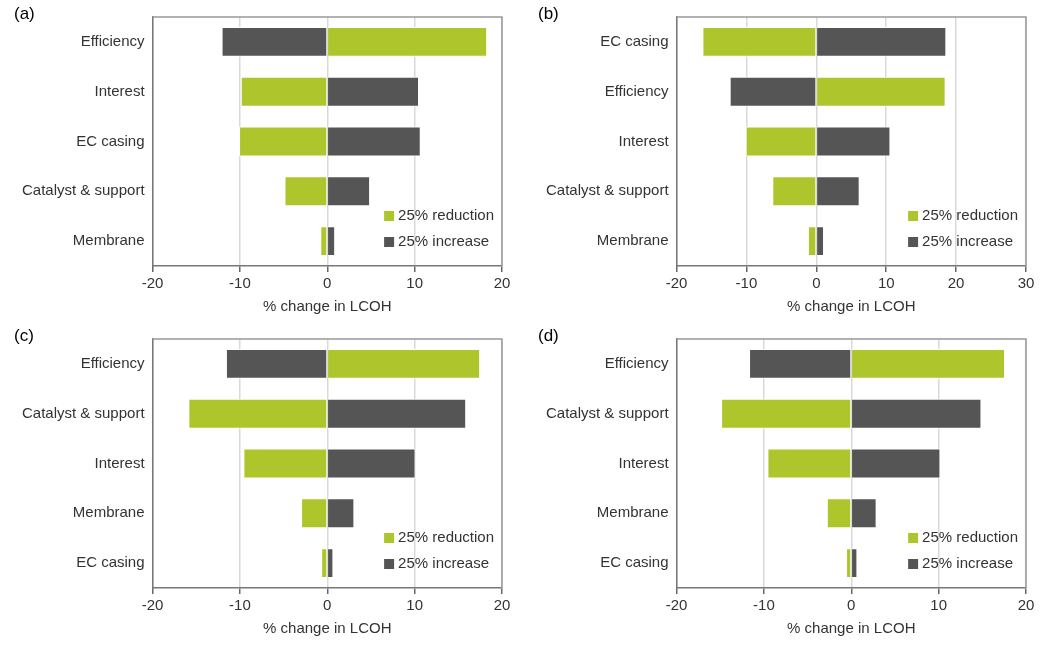  Describe the element at coordinates (24, 13) in the screenshot. I see `chart-title: (a)` at that location.